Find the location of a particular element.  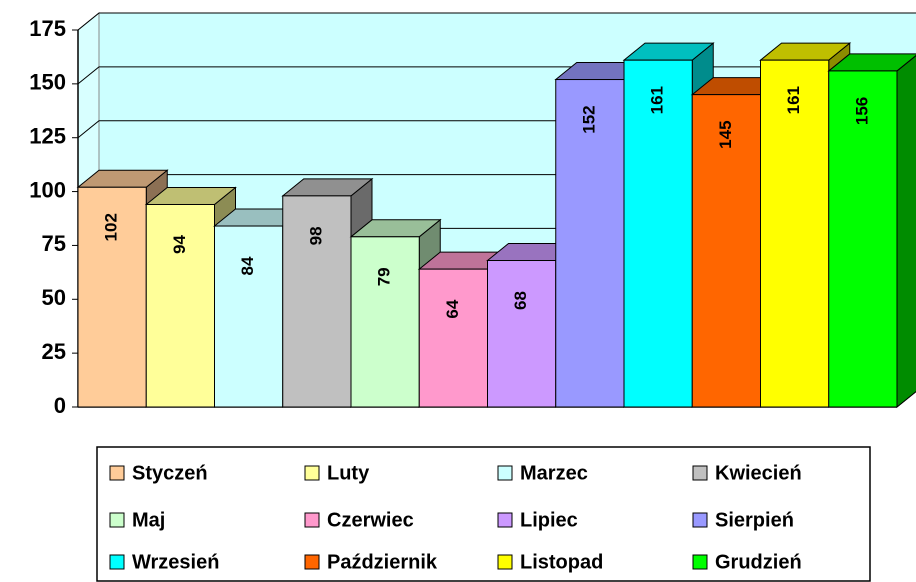

value-label: 98 is located at coordinates (315, 235).